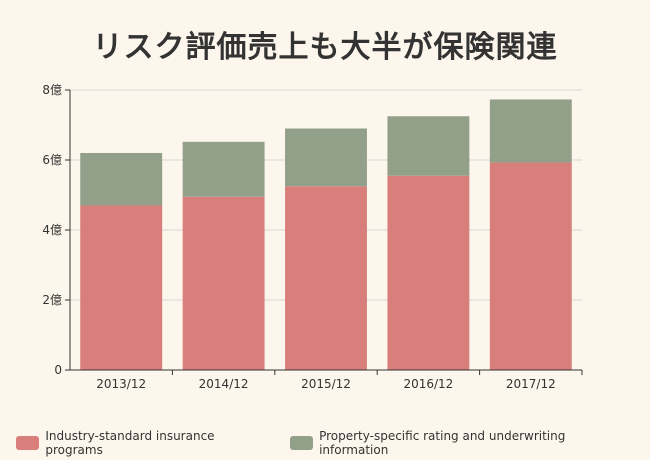 Image resolution: width=650 pixels, height=460 pixels. Describe the element at coordinates (223, 169) in the screenshot. I see `bar-1-2014/12` at that location.